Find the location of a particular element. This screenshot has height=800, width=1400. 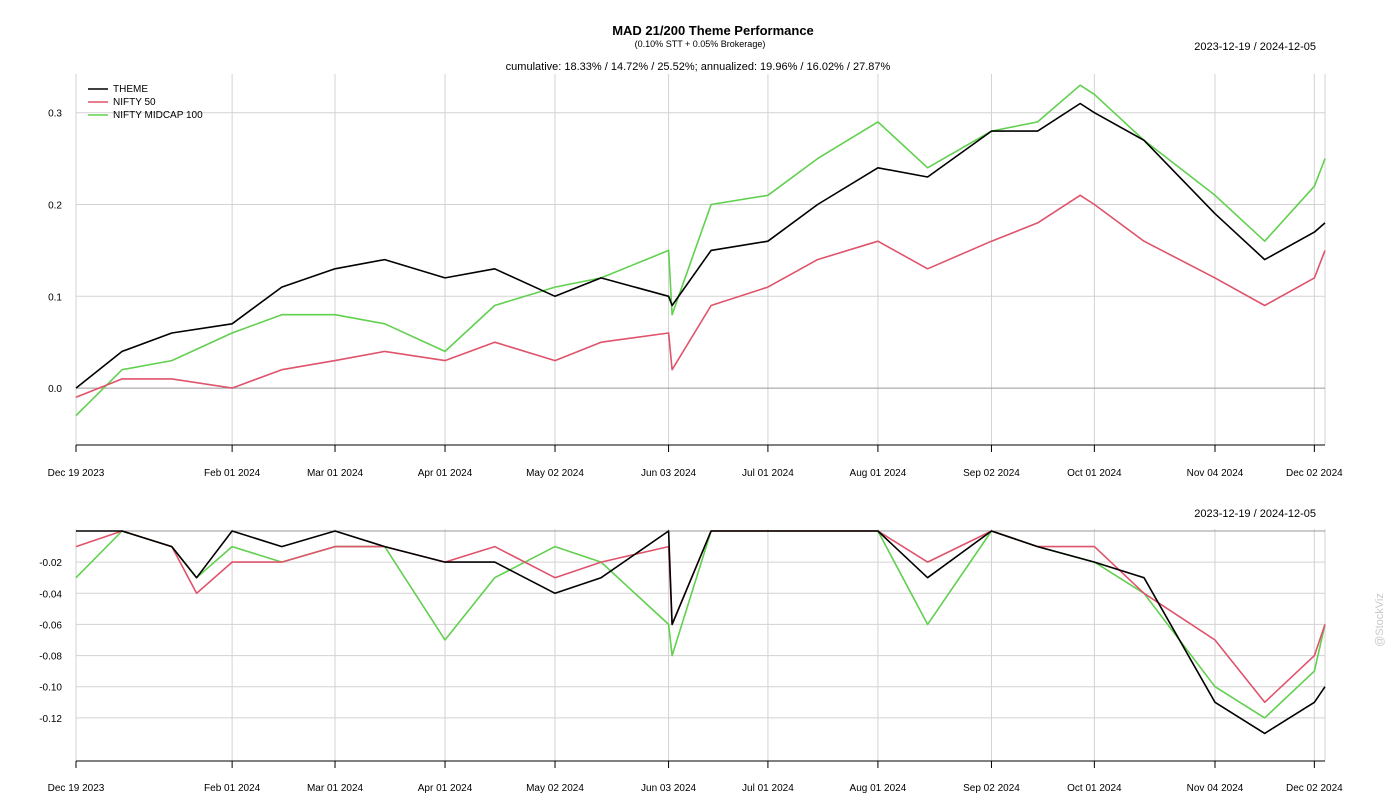

legend-label-theme: THEME is located at coordinates (130, 89).